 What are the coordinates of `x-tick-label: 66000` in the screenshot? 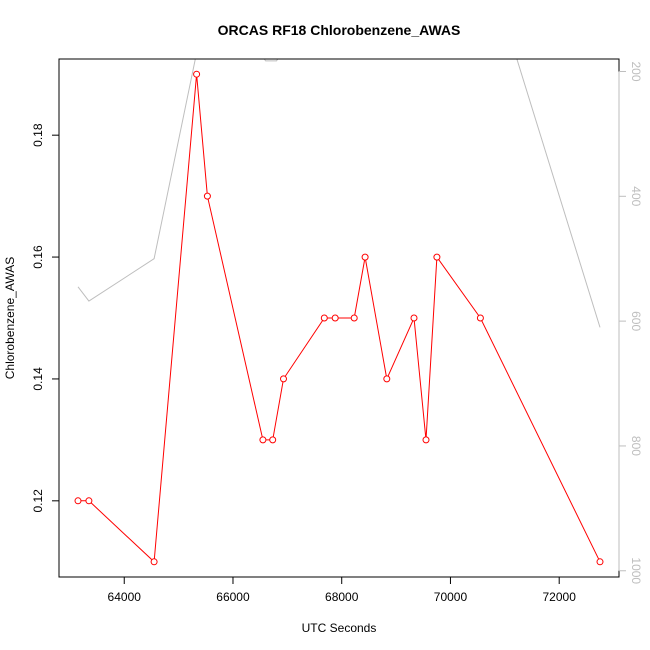 It's located at (233, 597).